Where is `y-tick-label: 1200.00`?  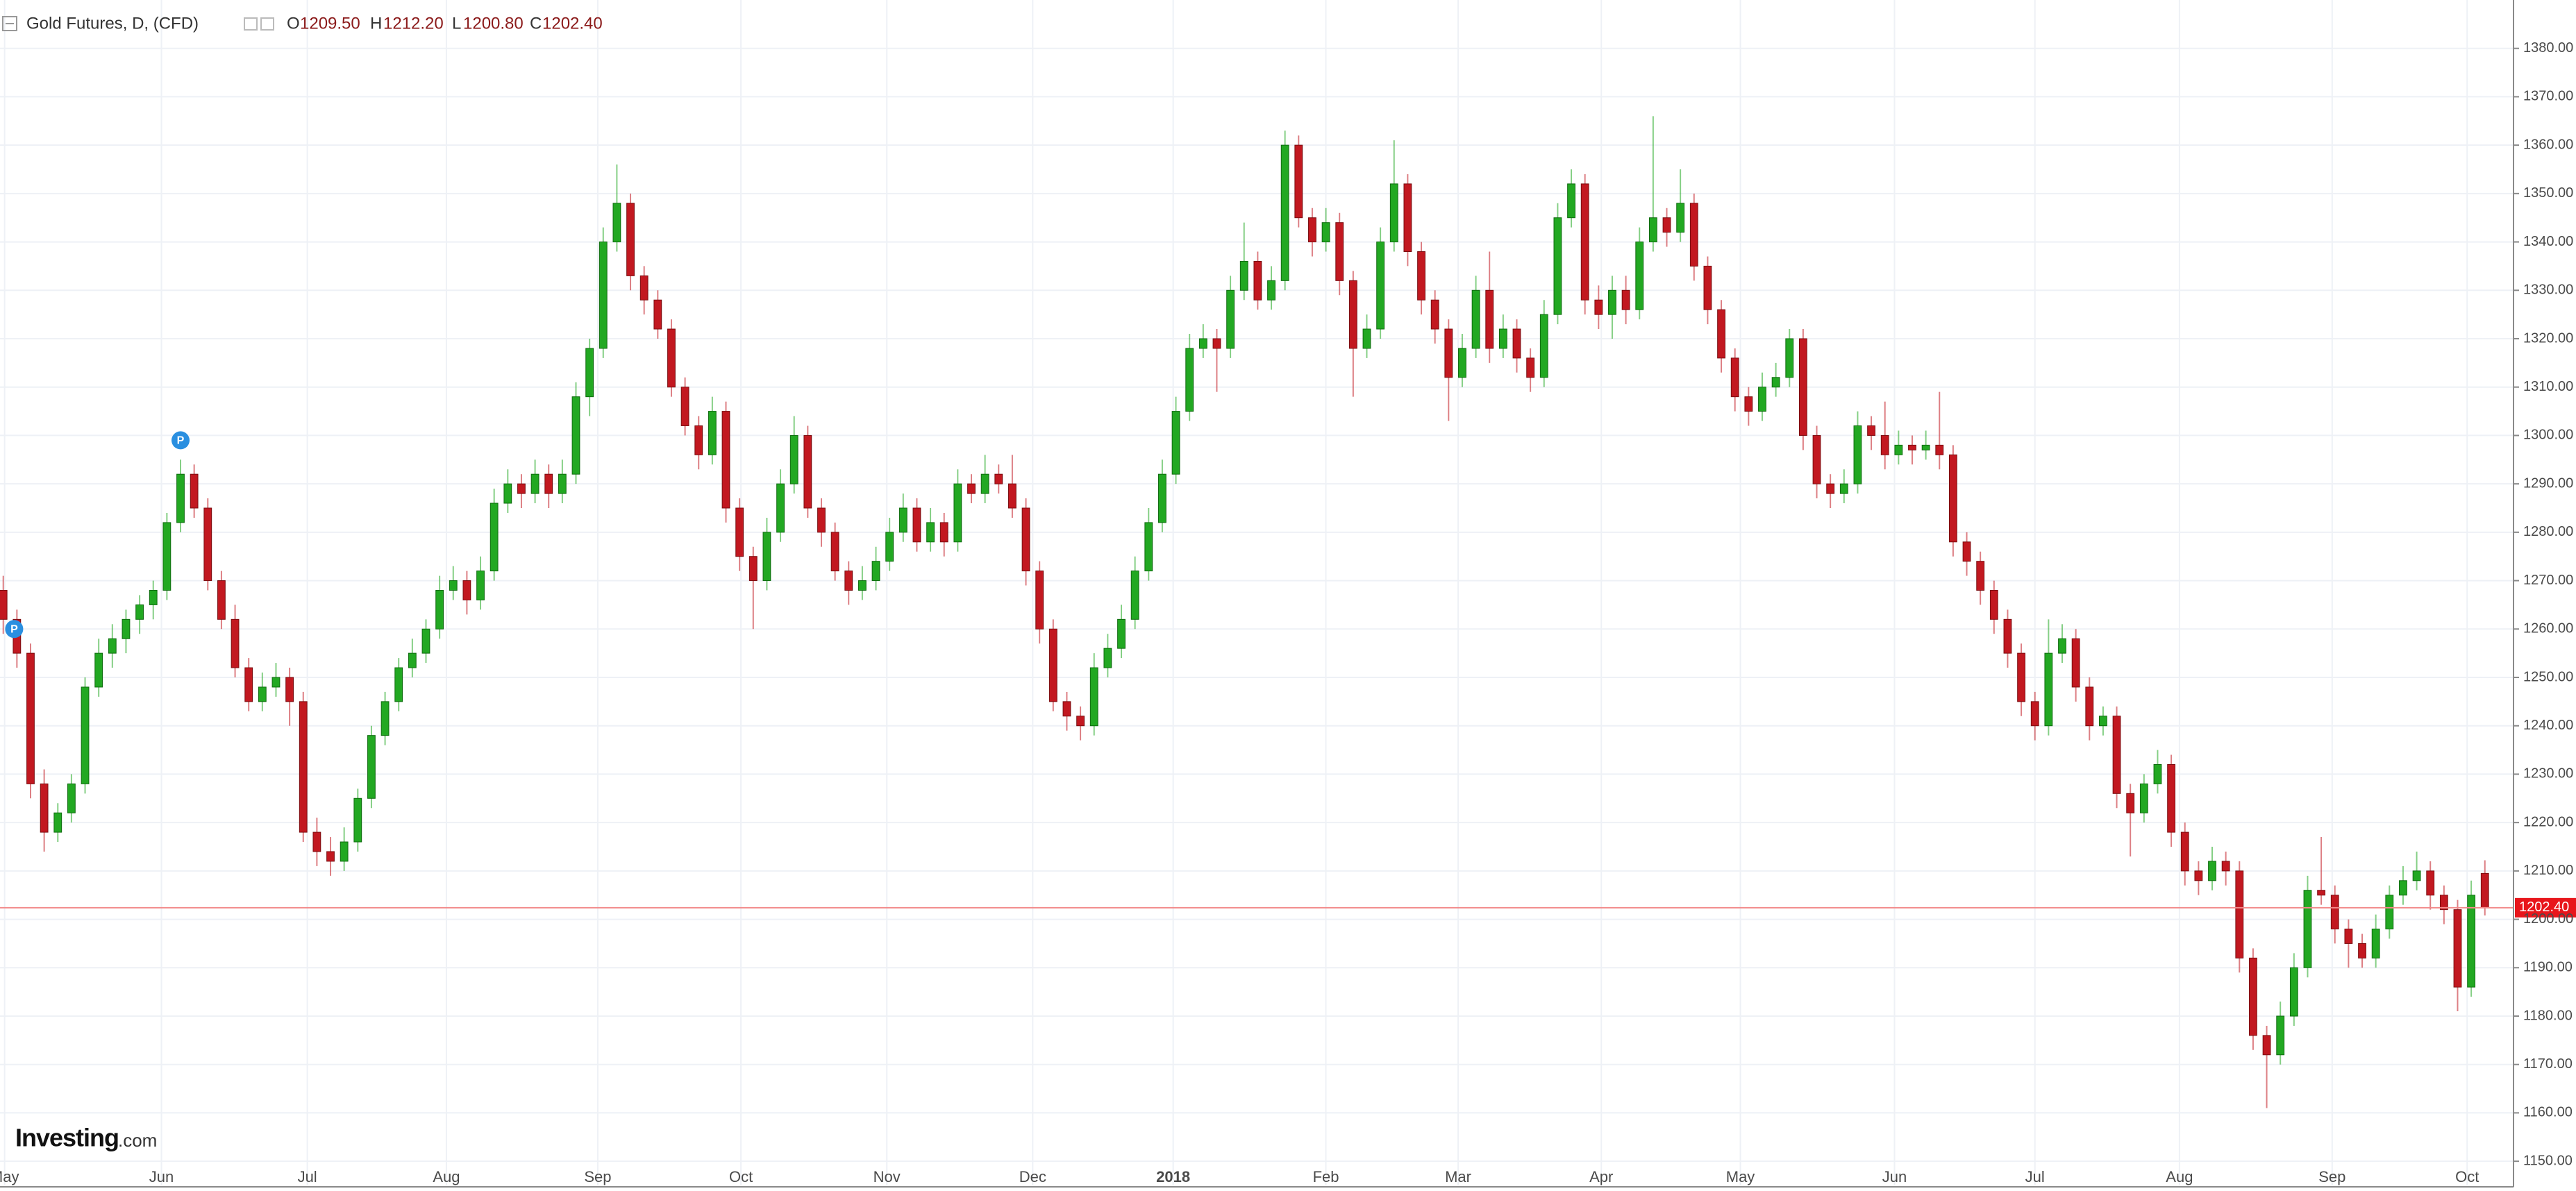
y-tick-label: 1200.00 is located at coordinates (2548, 919).